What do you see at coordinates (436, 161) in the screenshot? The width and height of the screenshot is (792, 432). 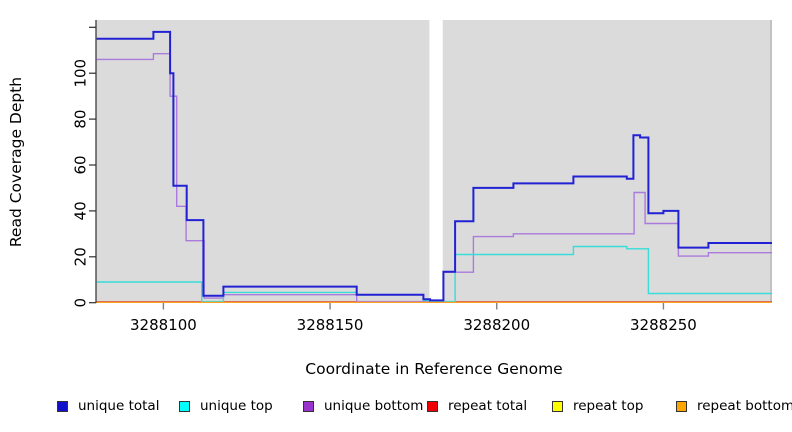 I see `masked-coordinate-band` at bounding box center [436, 161].